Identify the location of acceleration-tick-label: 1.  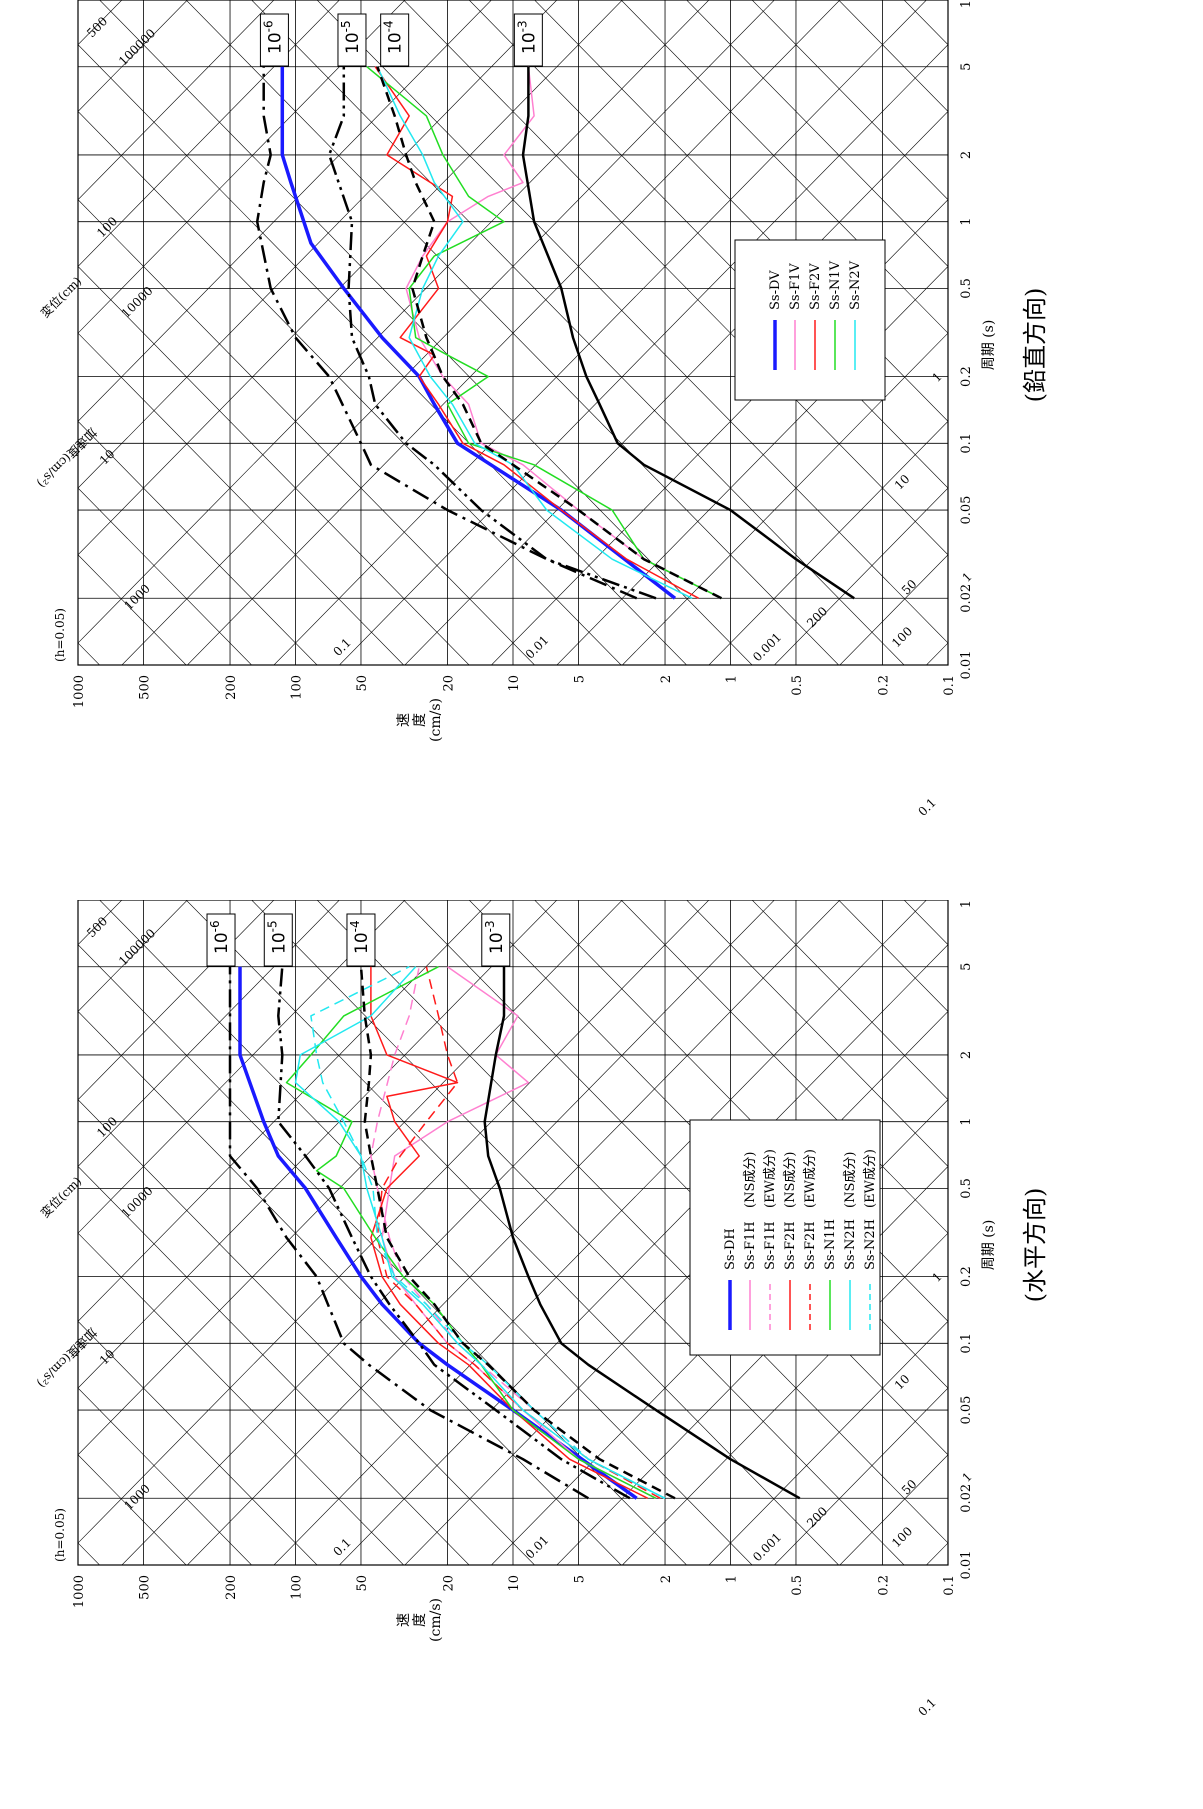
(967, 577).